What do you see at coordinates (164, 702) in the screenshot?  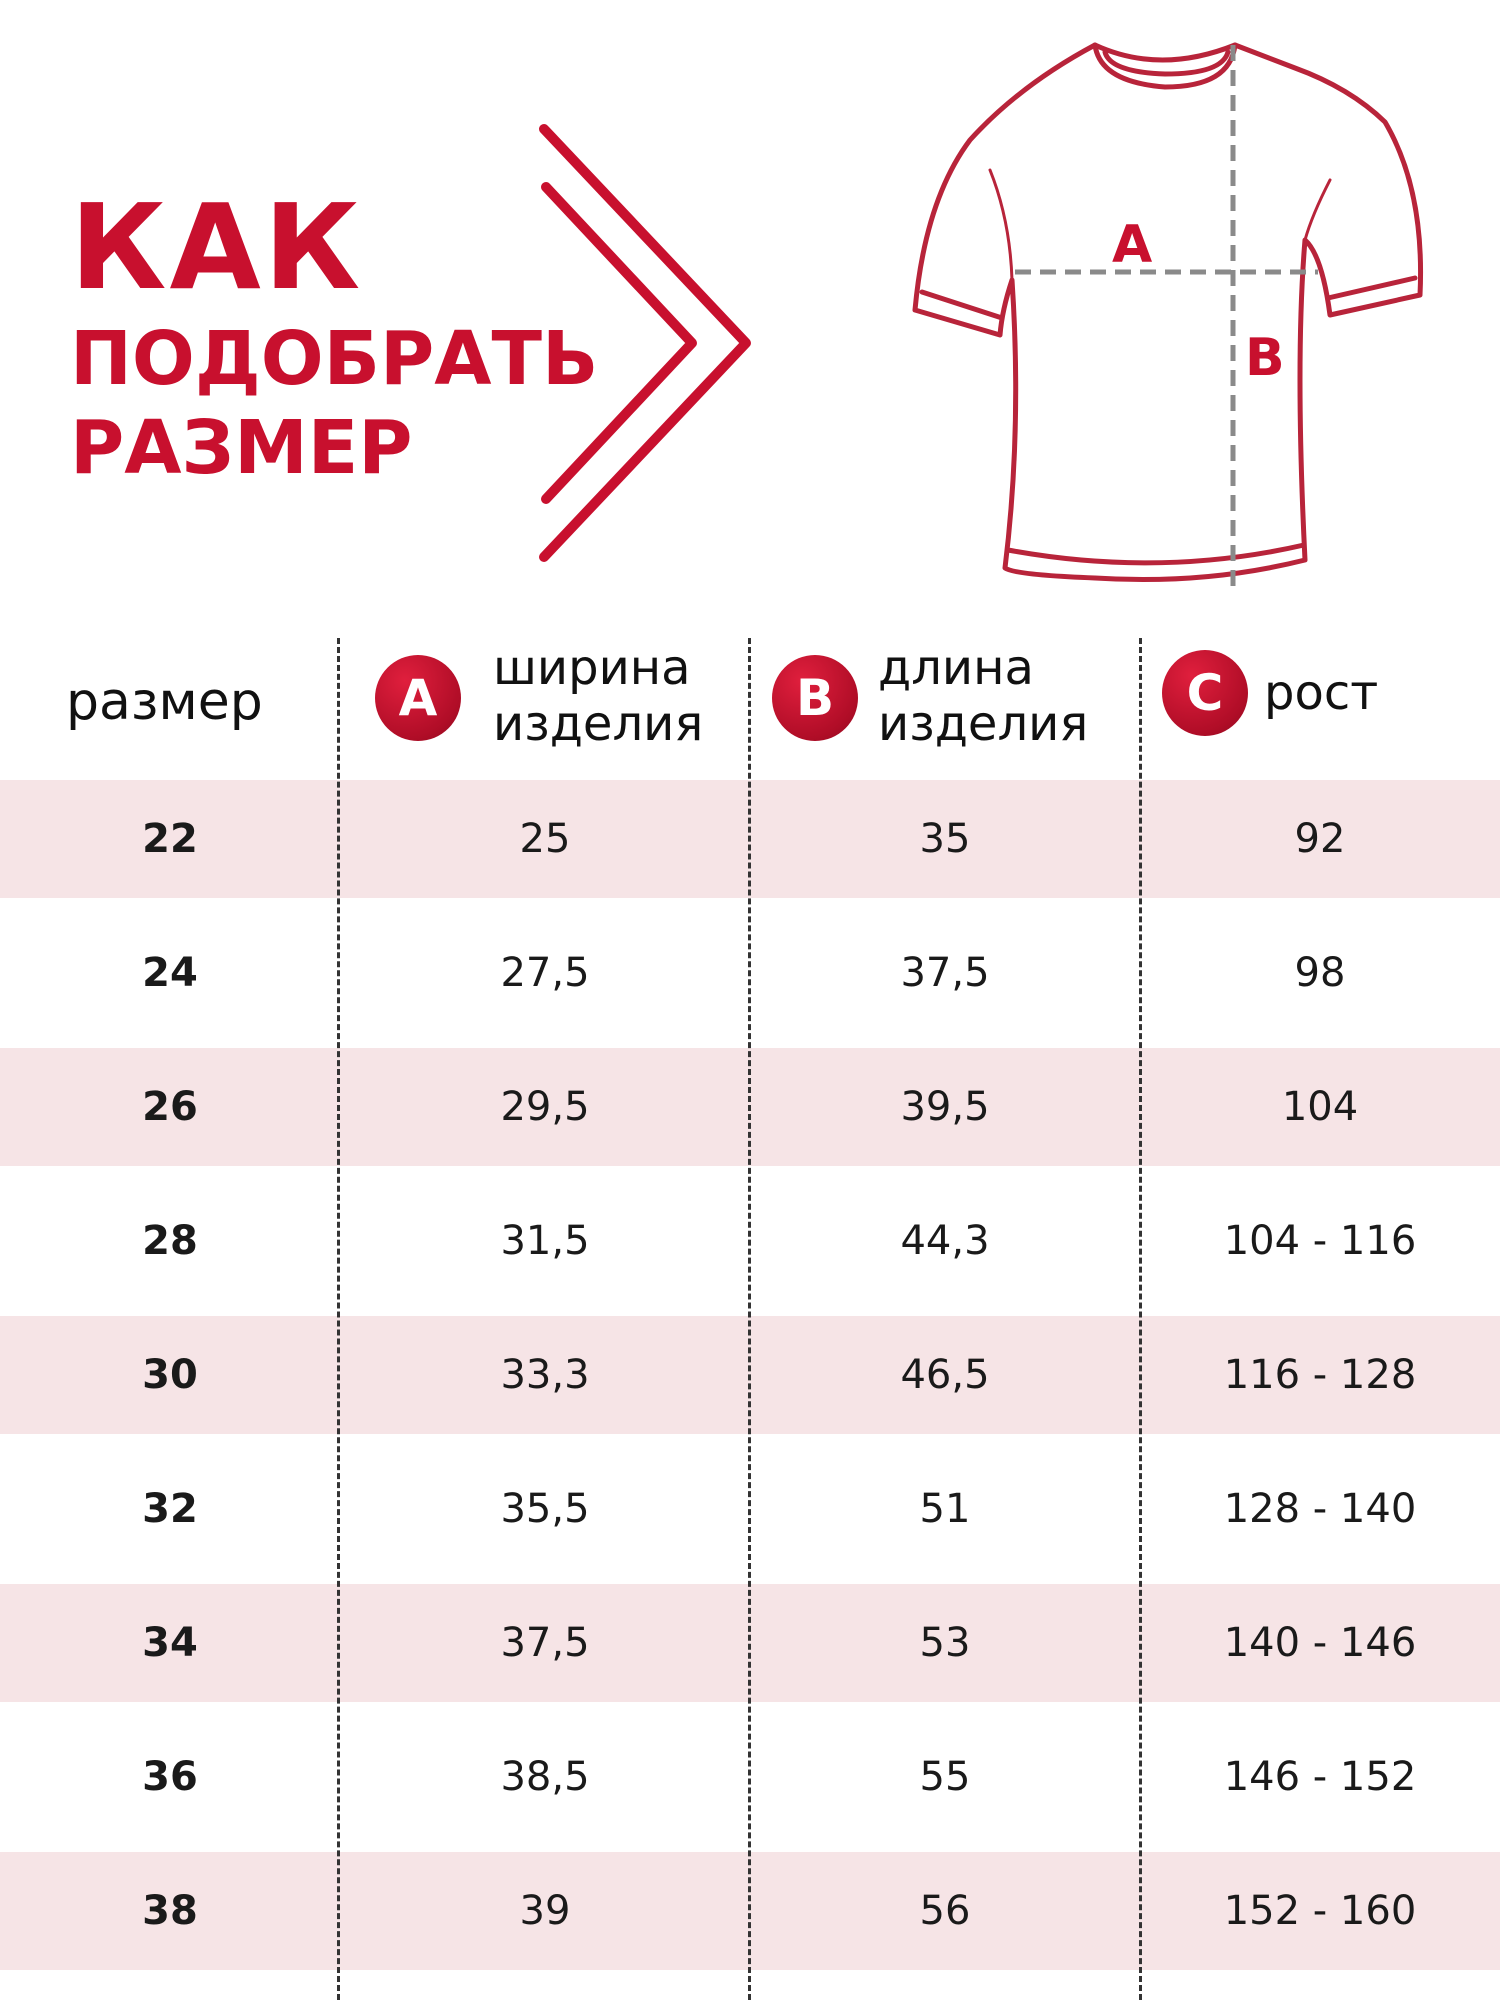 I see `header-size: размер` at bounding box center [164, 702].